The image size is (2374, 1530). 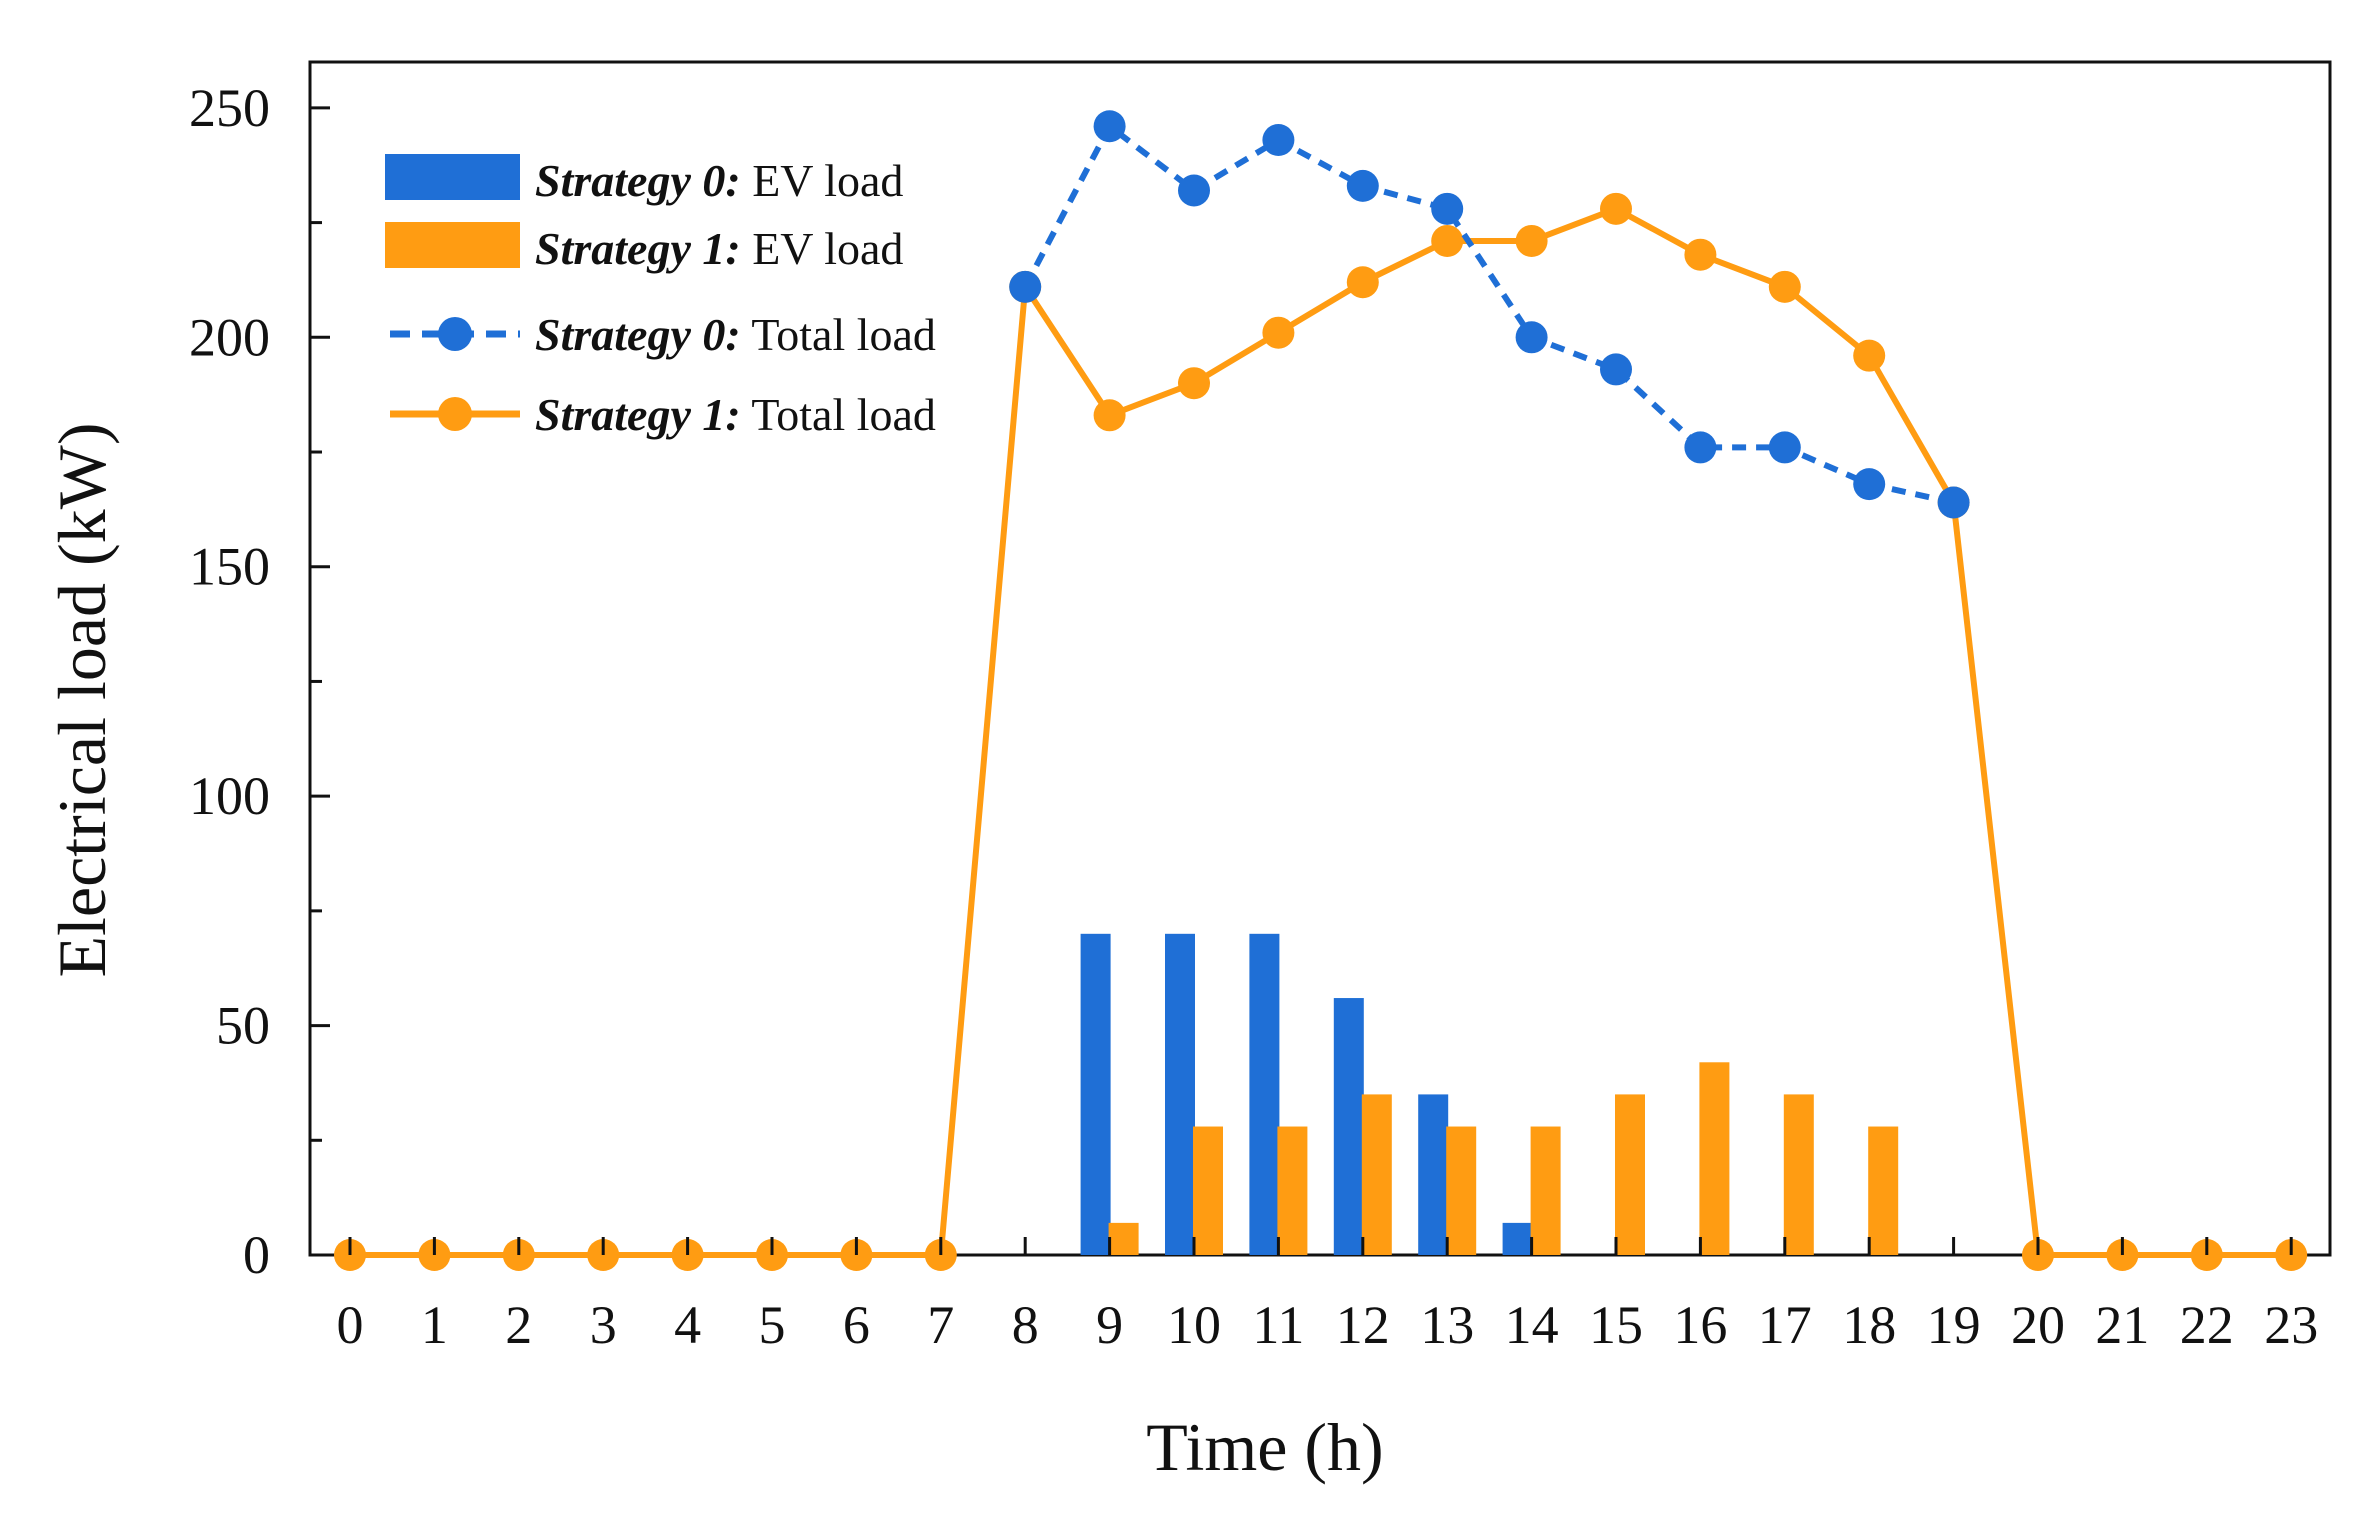 I want to click on legend-label: Strategy 1: Total load, so click(x=735, y=414).